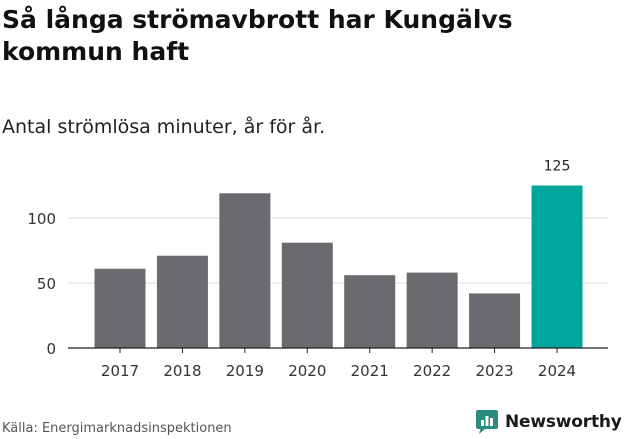 This screenshot has height=439, width=631. What do you see at coordinates (370, 311) in the screenshot?
I see `bar-2021` at bounding box center [370, 311].